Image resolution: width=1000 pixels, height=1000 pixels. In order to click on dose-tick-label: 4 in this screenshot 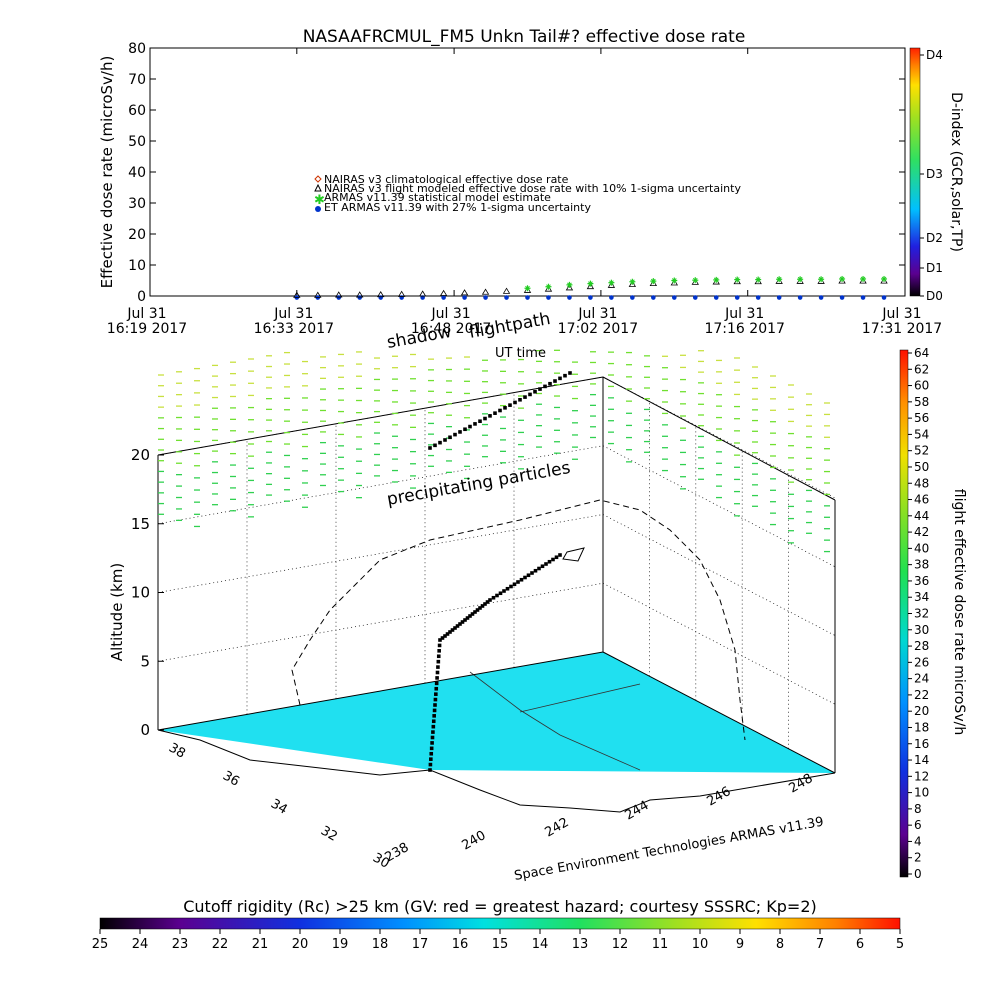, I will do `click(918, 841)`.